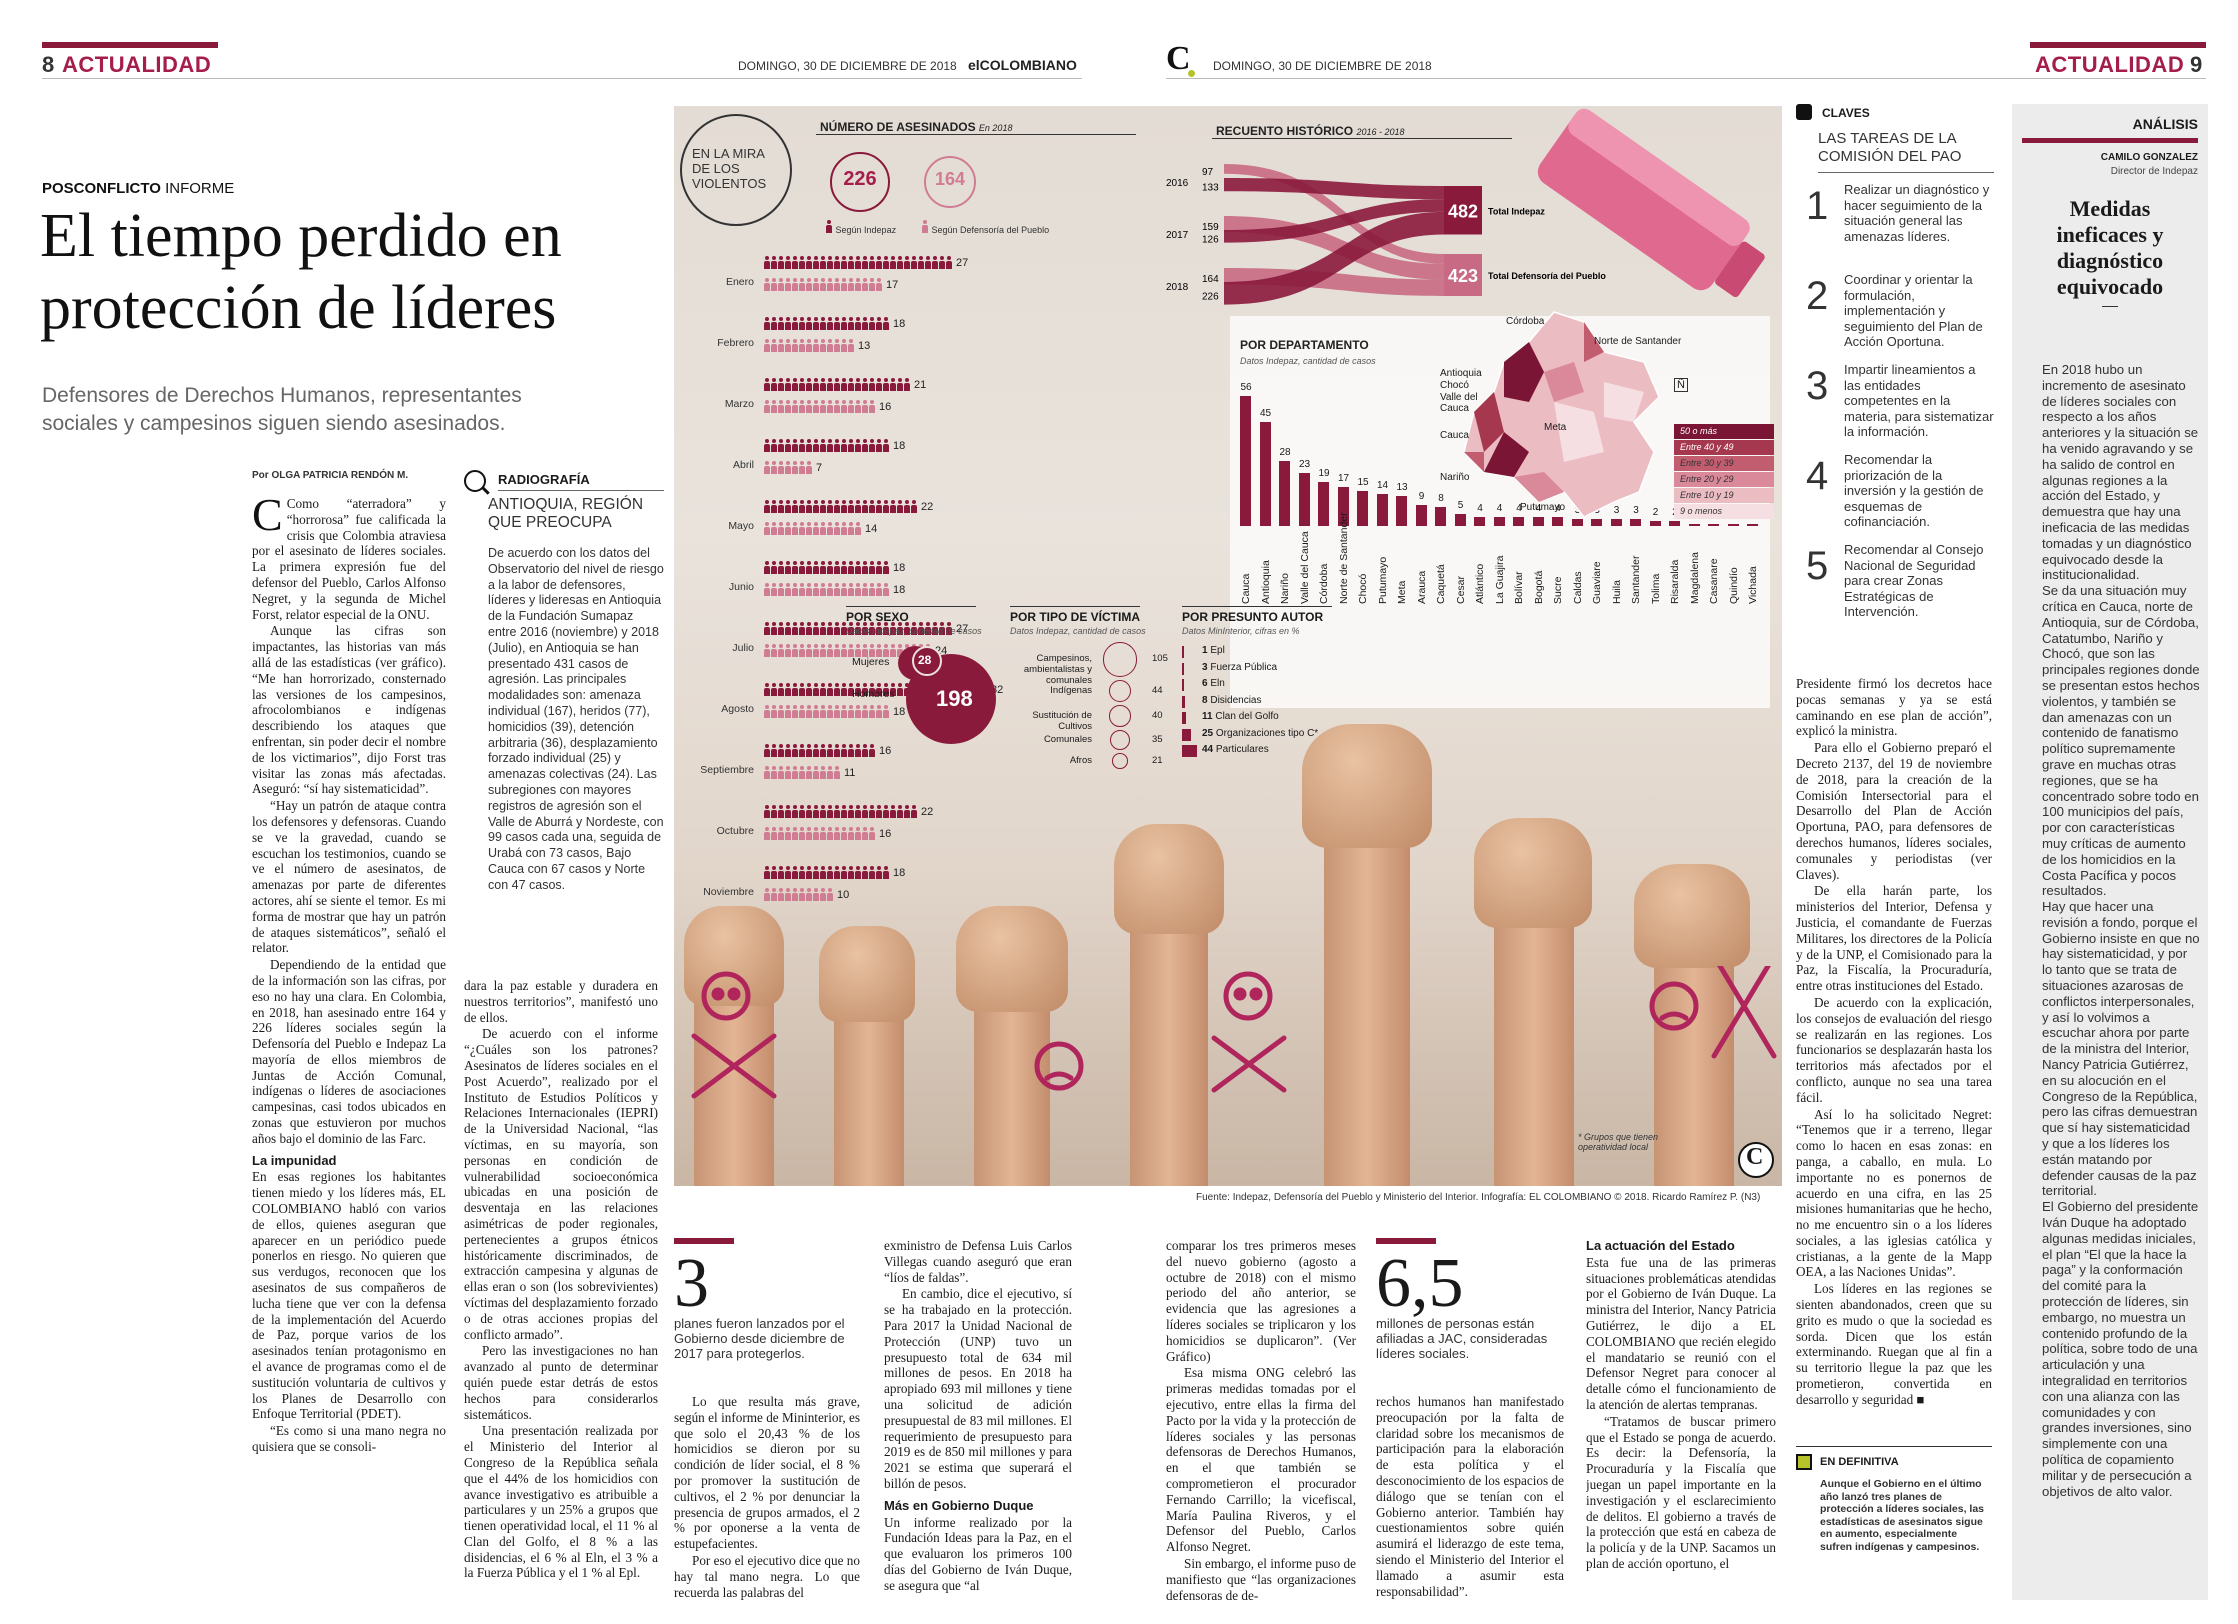 The width and height of the screenshot is (2238, 1624). I want to click on bar-value: 27, so click(962, 628).